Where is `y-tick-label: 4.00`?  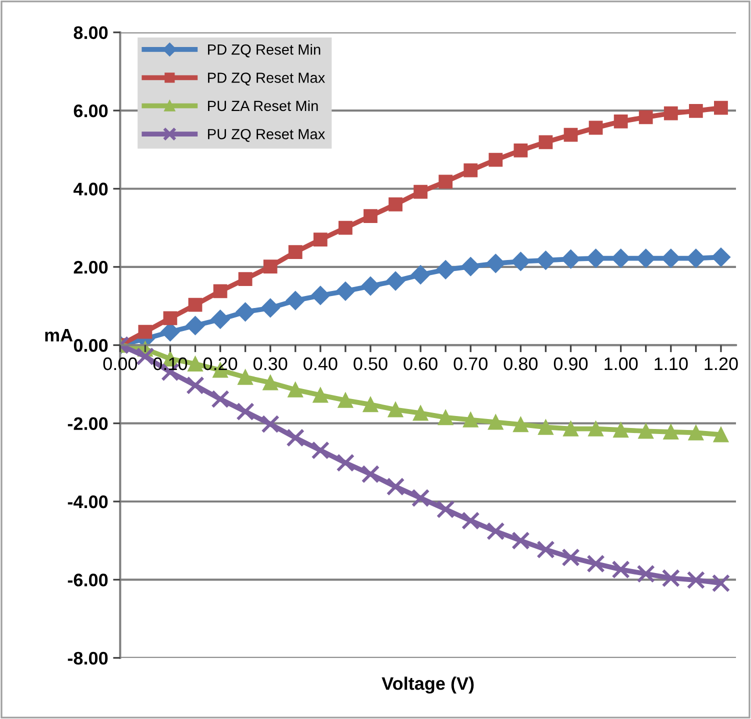
y-tick-label: 4.00 is located at coordinates (90, 189).